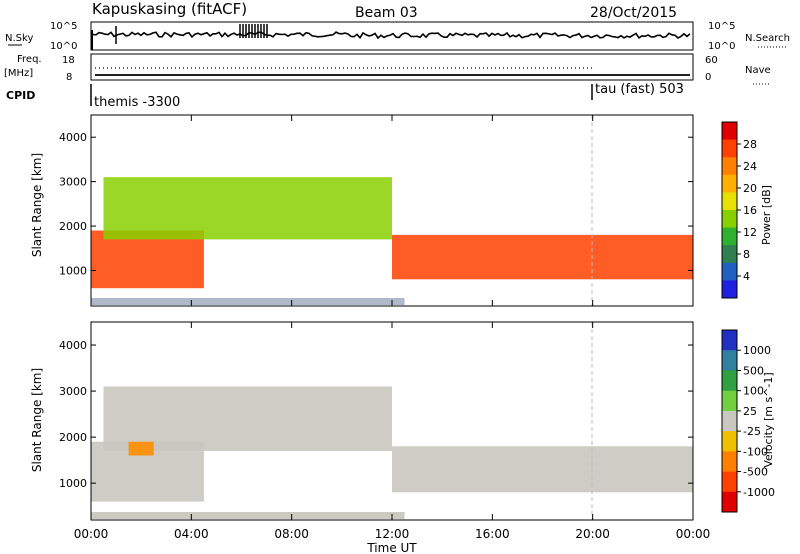  Describe the element at coordinates (752, 431) in the screenshot. I see `colorbar-tick-label: -25` at that location.